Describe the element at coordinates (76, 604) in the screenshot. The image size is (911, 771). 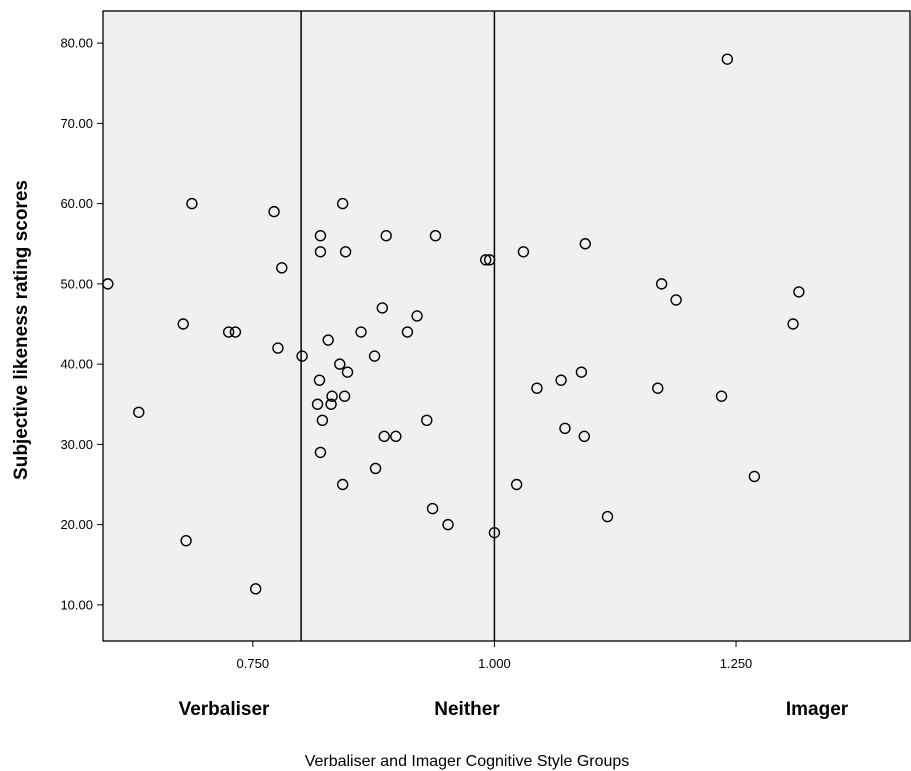
I see `y-tick-label: 10.00` at that location.